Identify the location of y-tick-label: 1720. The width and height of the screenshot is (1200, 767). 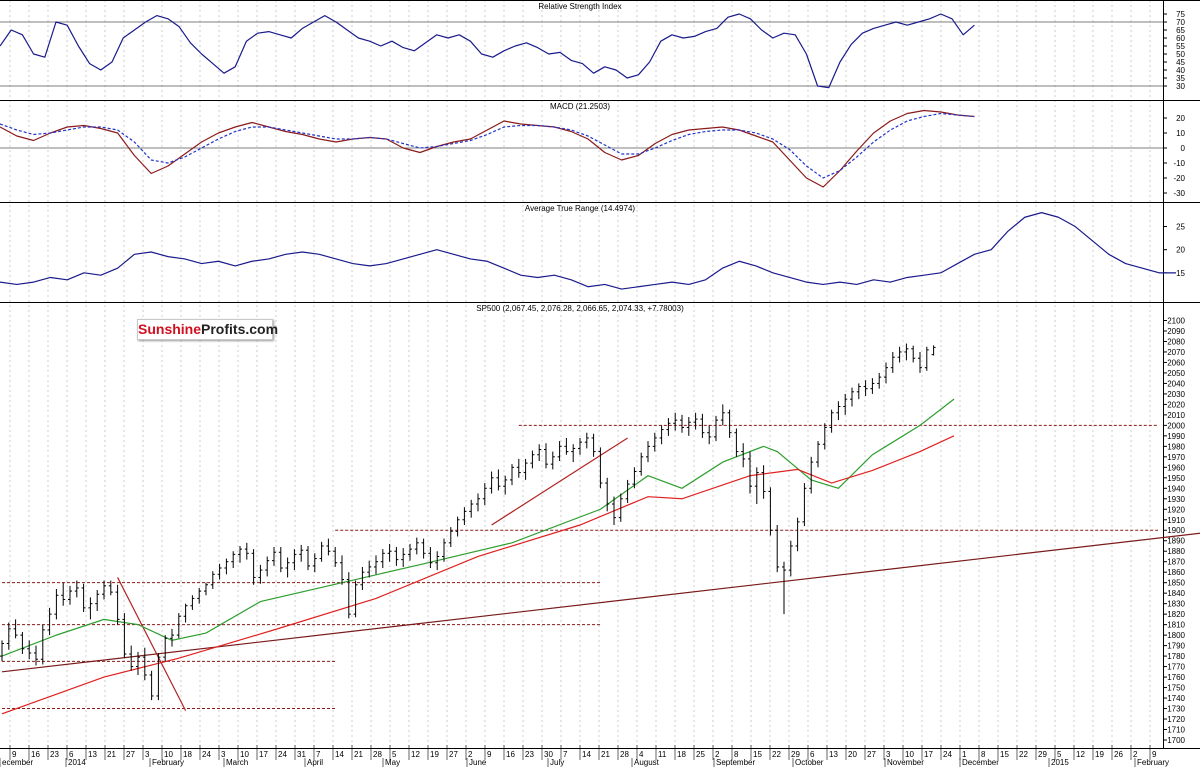
(1176, 719).